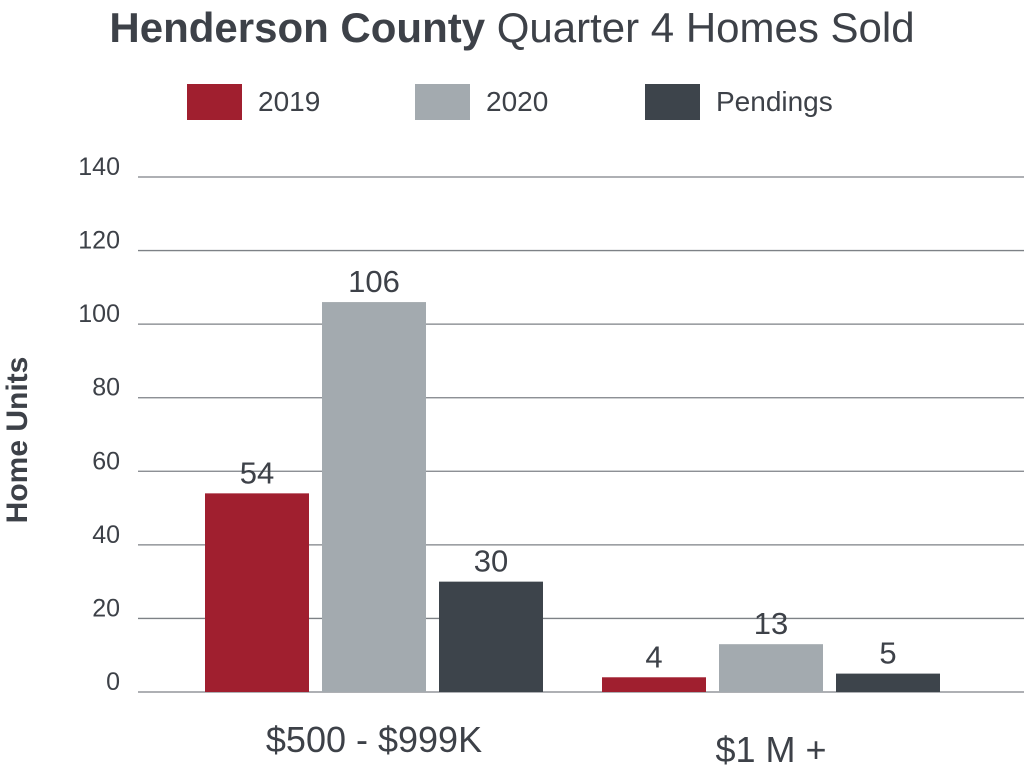  I want to click on y-tick-label-120: 120, so click(99, 241).